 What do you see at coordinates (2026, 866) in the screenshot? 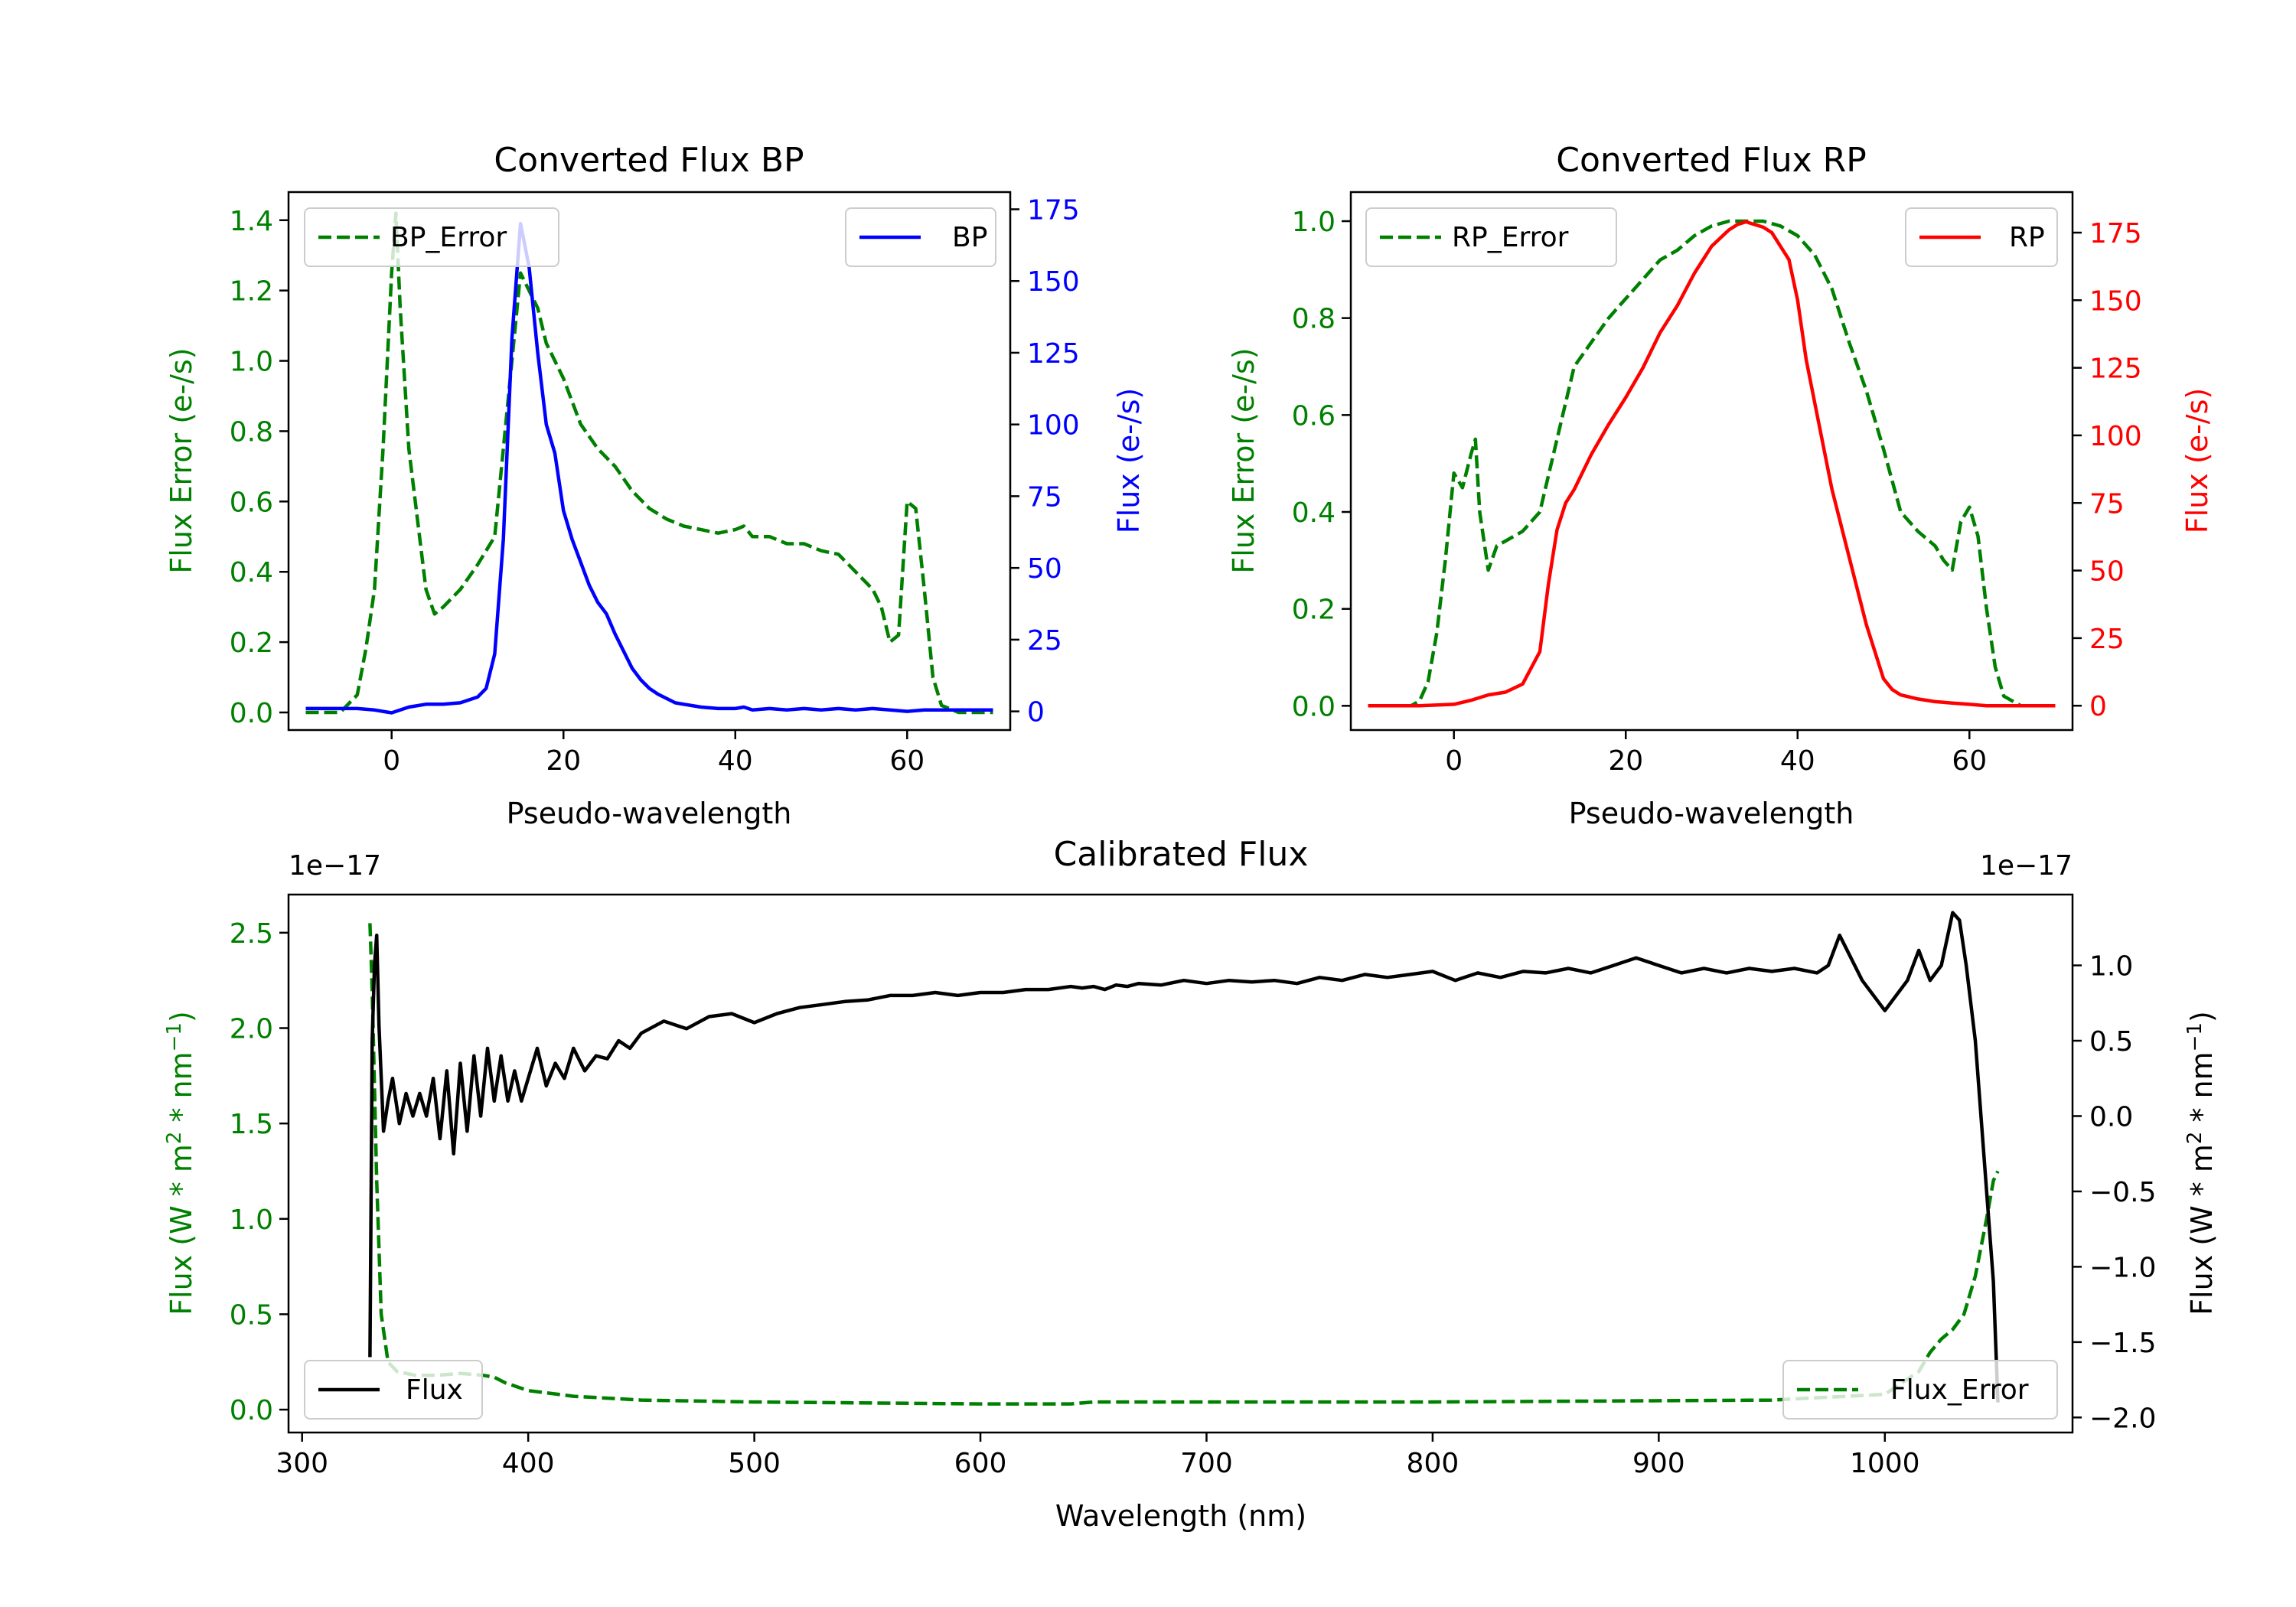
I see `cal-offset-right: 1e−17` at bounding box center [2026, 866].